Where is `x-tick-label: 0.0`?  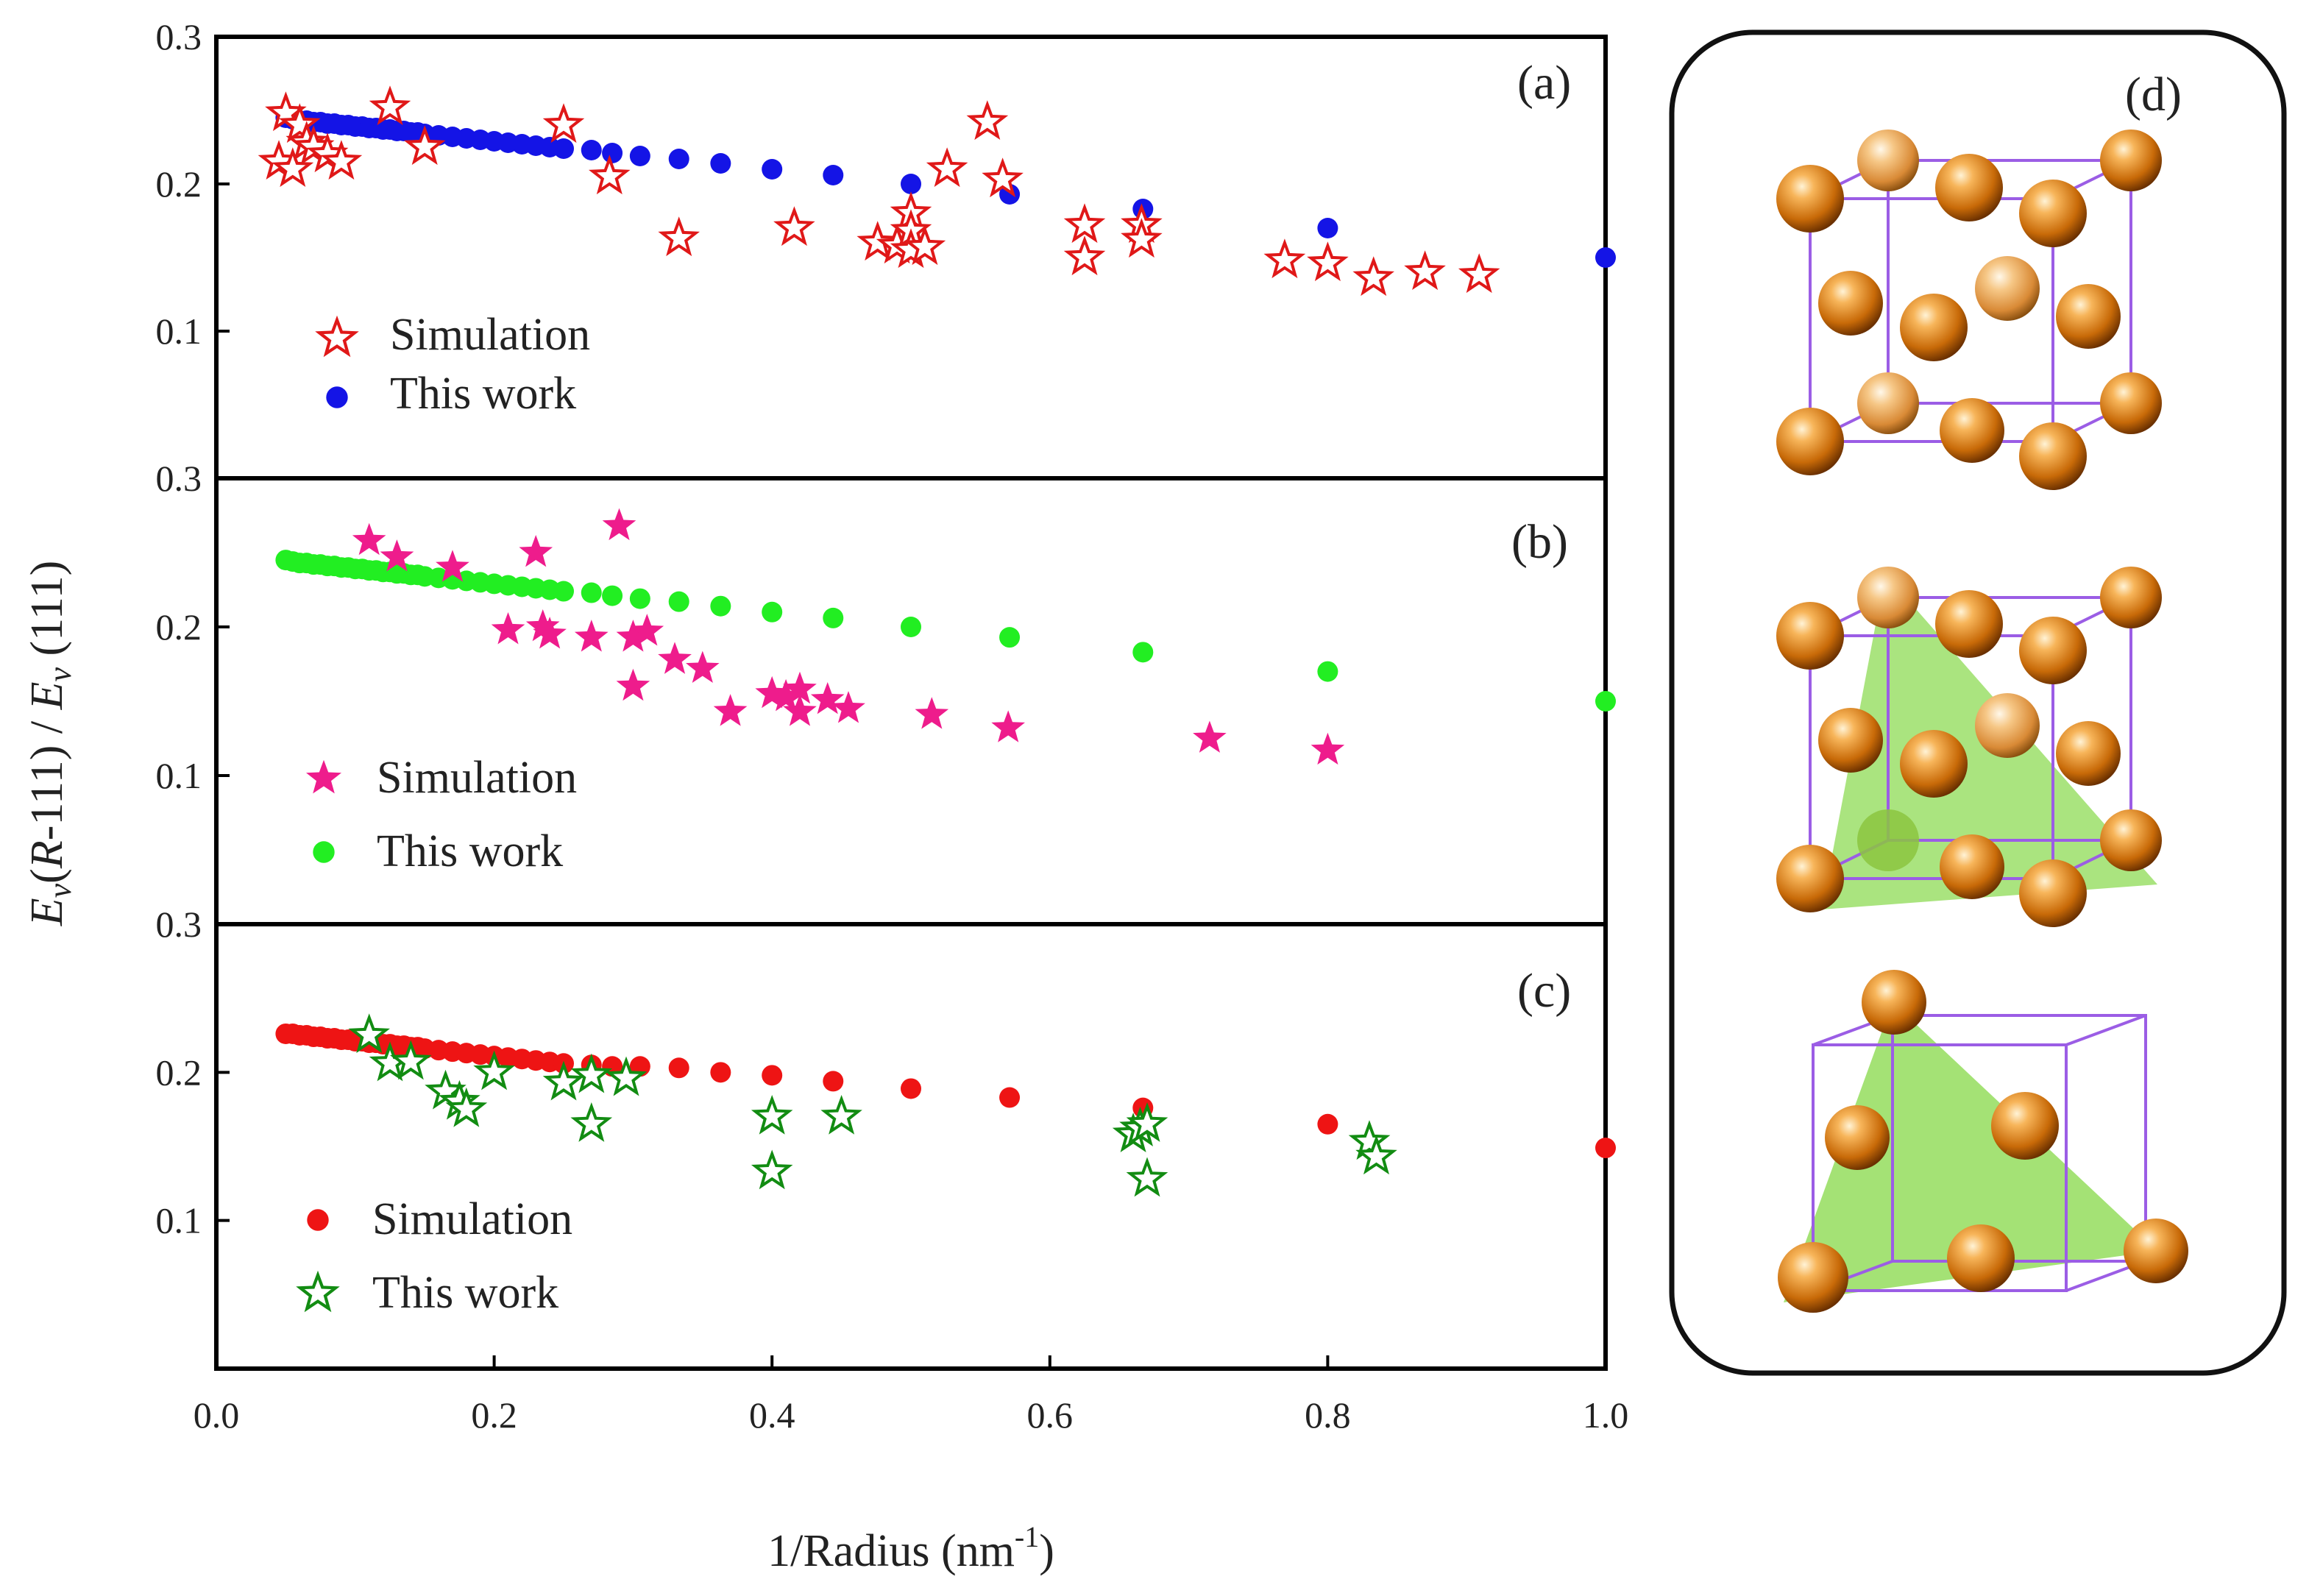 x-tick-label: 0.0 is located at coordinates (217, 1415).